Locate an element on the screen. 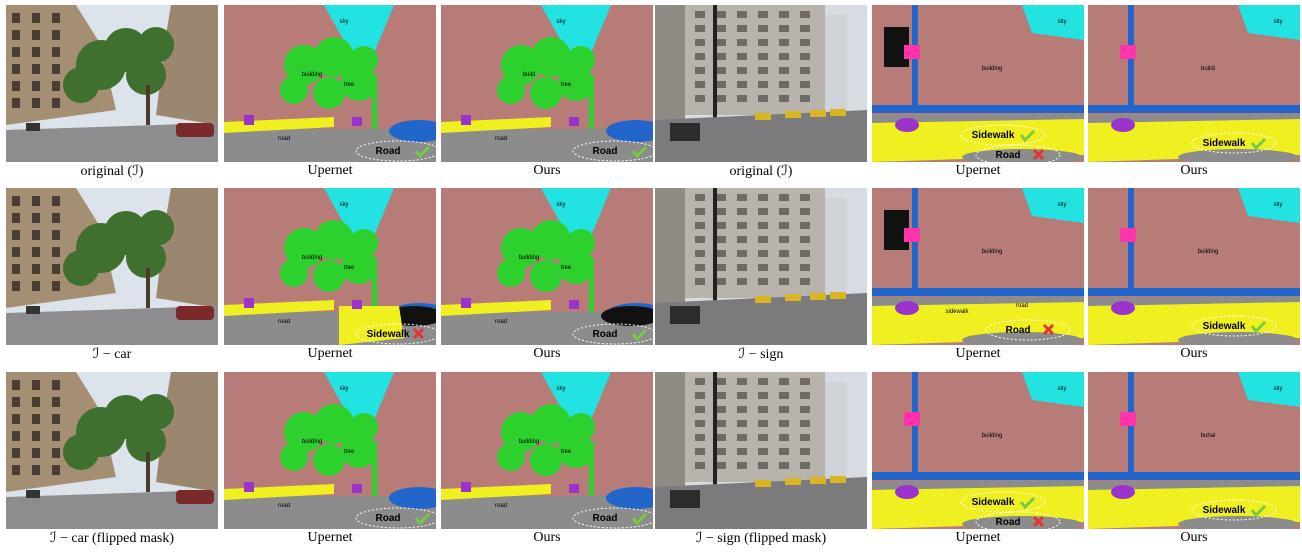  class-label: tree is located at coordinates (349, 85).